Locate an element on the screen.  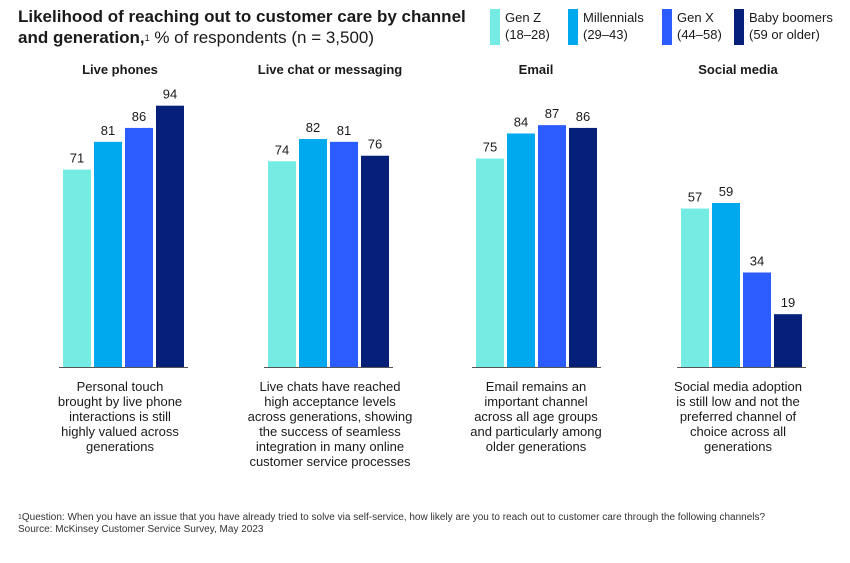
data-label-live-phones-gen-x: 86 is located at coordinates (139, 116).